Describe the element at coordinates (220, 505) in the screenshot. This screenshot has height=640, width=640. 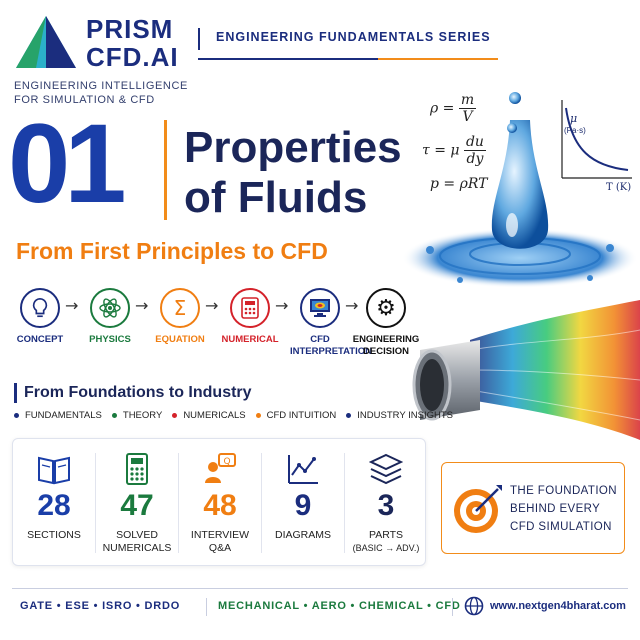
I see `stat-value: 48` at that location.